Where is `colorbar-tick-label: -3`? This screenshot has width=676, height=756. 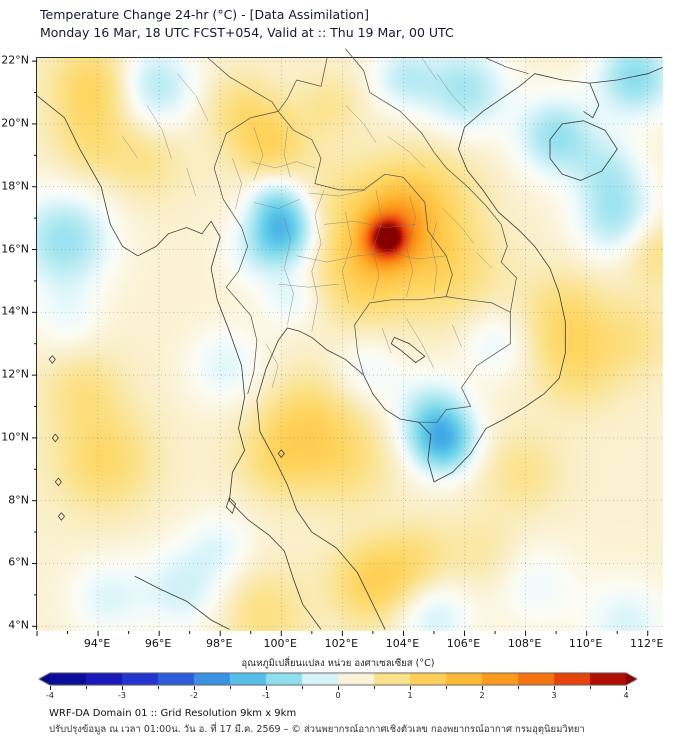 colorbar-tick-label: -3 is located at coordinates (122, 695).